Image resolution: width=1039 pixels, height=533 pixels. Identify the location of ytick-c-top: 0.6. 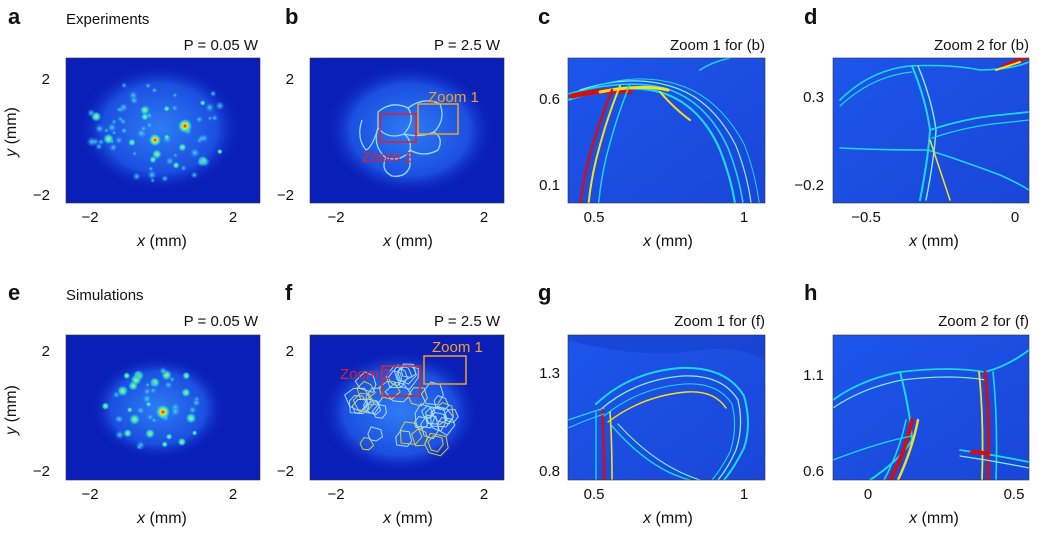
(549, 99).